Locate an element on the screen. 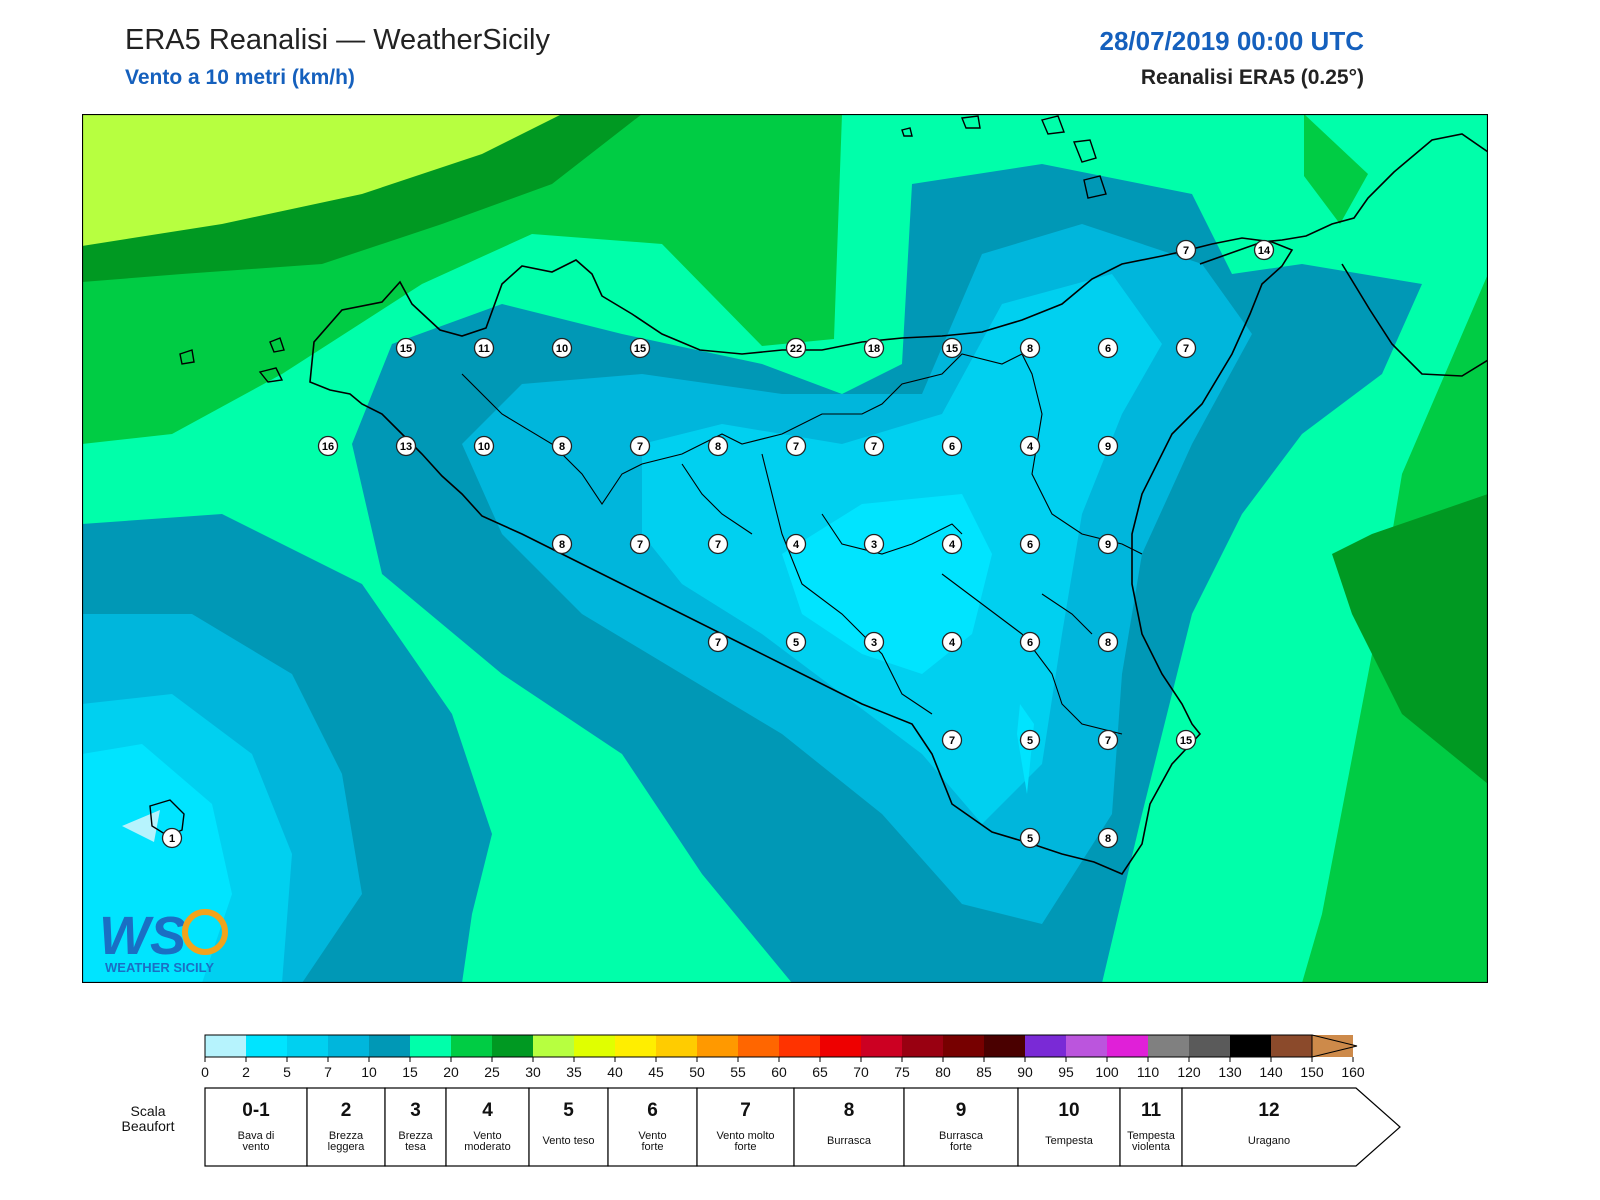 Image resolution: width=1600 pixels, height=1200 pixels. station-marker: 16 is located at coordinates (328, 446).